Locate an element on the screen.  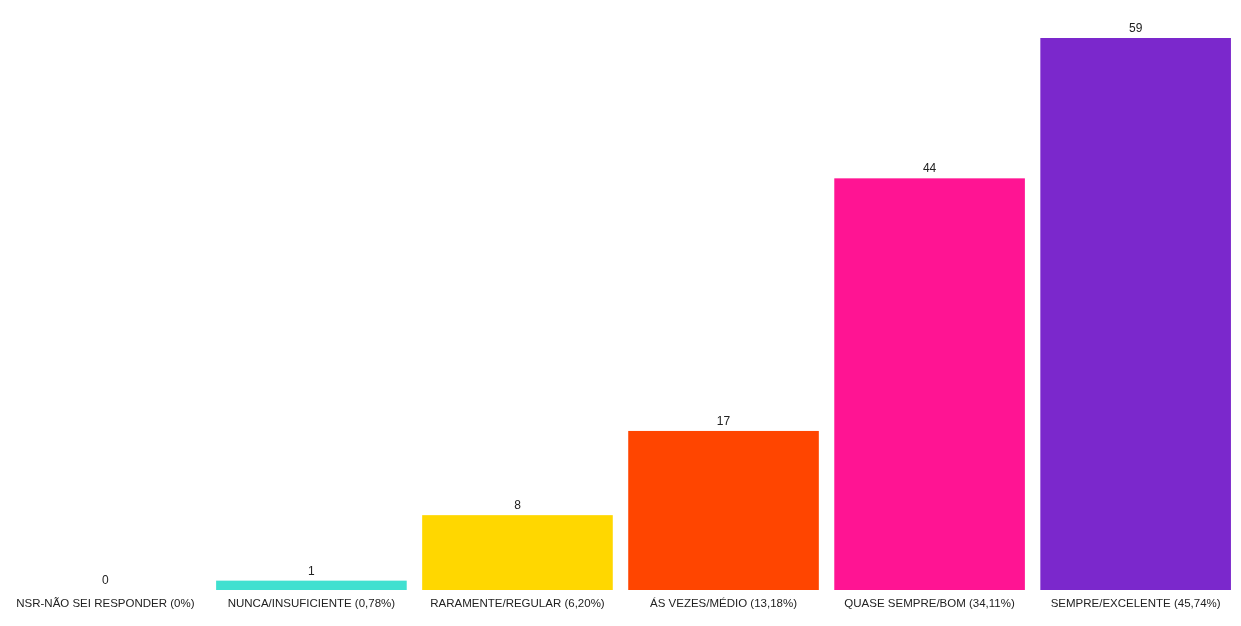
data-label: 0 is located at coordinates (106, 580).